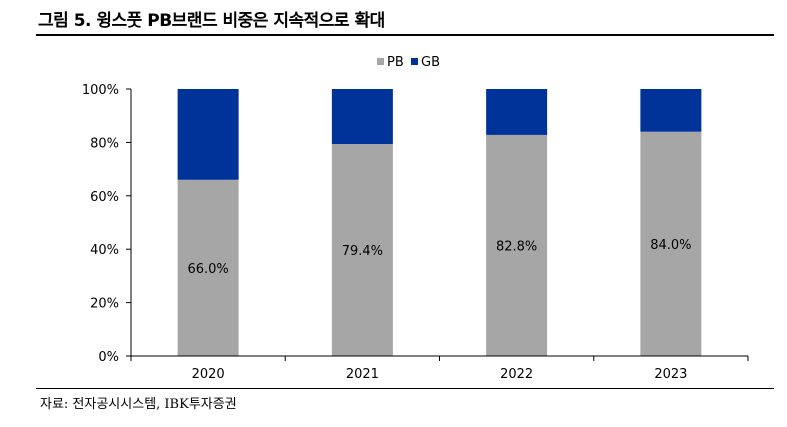 Image resolution: width=787 pixels, height=427 pixels. What do you see at coordinates (108, 357) in the screenshot?
I see `y-tick-label: 0%` at bounding box center [108, 357].